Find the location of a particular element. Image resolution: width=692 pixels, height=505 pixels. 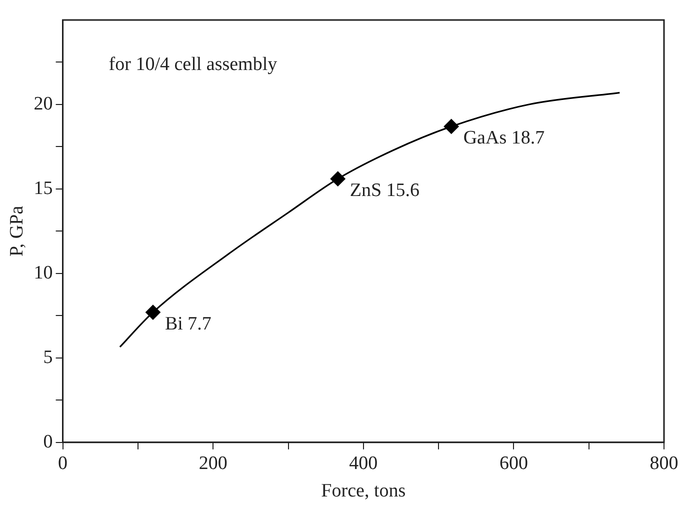

y-tick-label: 0 is located at coordinates (48, 441).